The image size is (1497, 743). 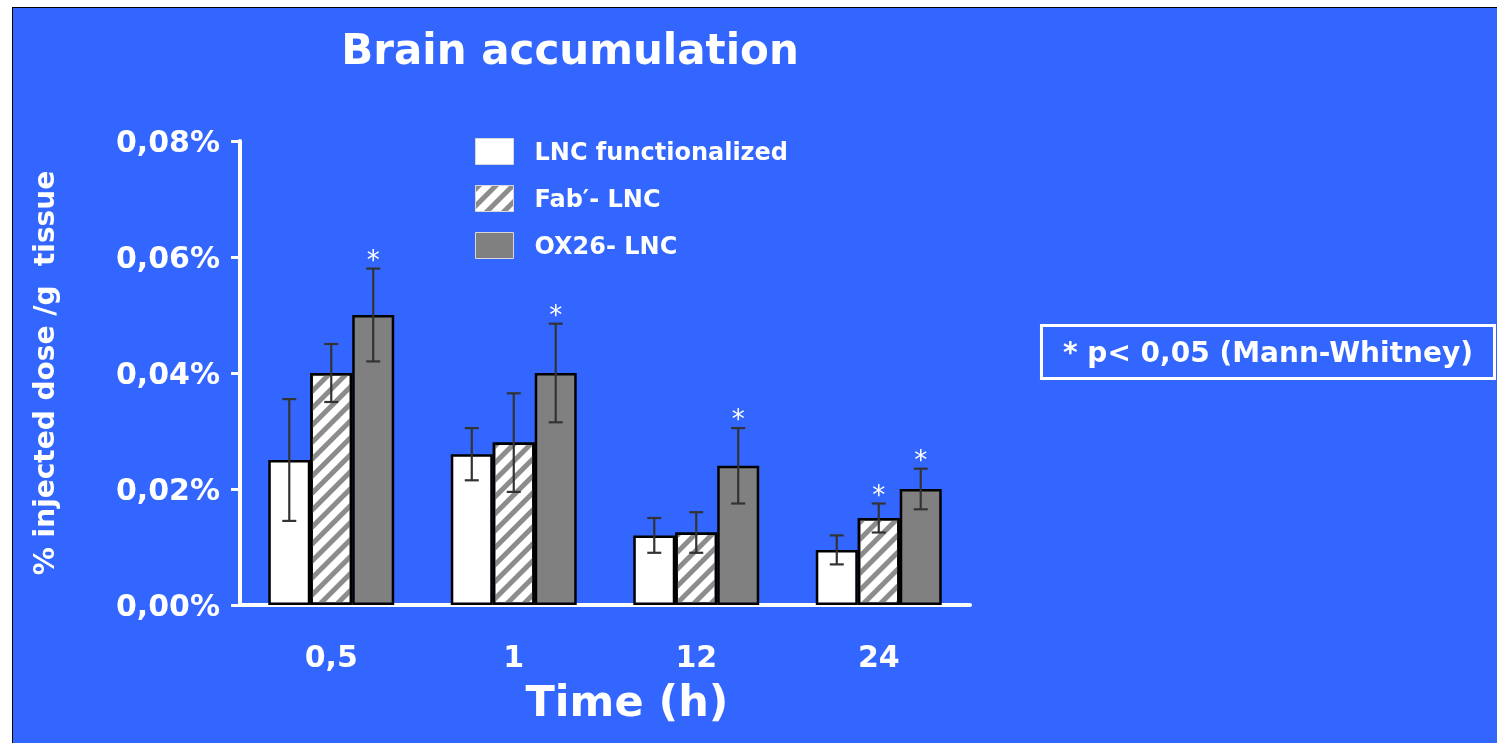 What do you see at coordinates (661, 151) in the screenshot?
I see `legend-label: LNC functionalized` at bounding box center [661, 151].